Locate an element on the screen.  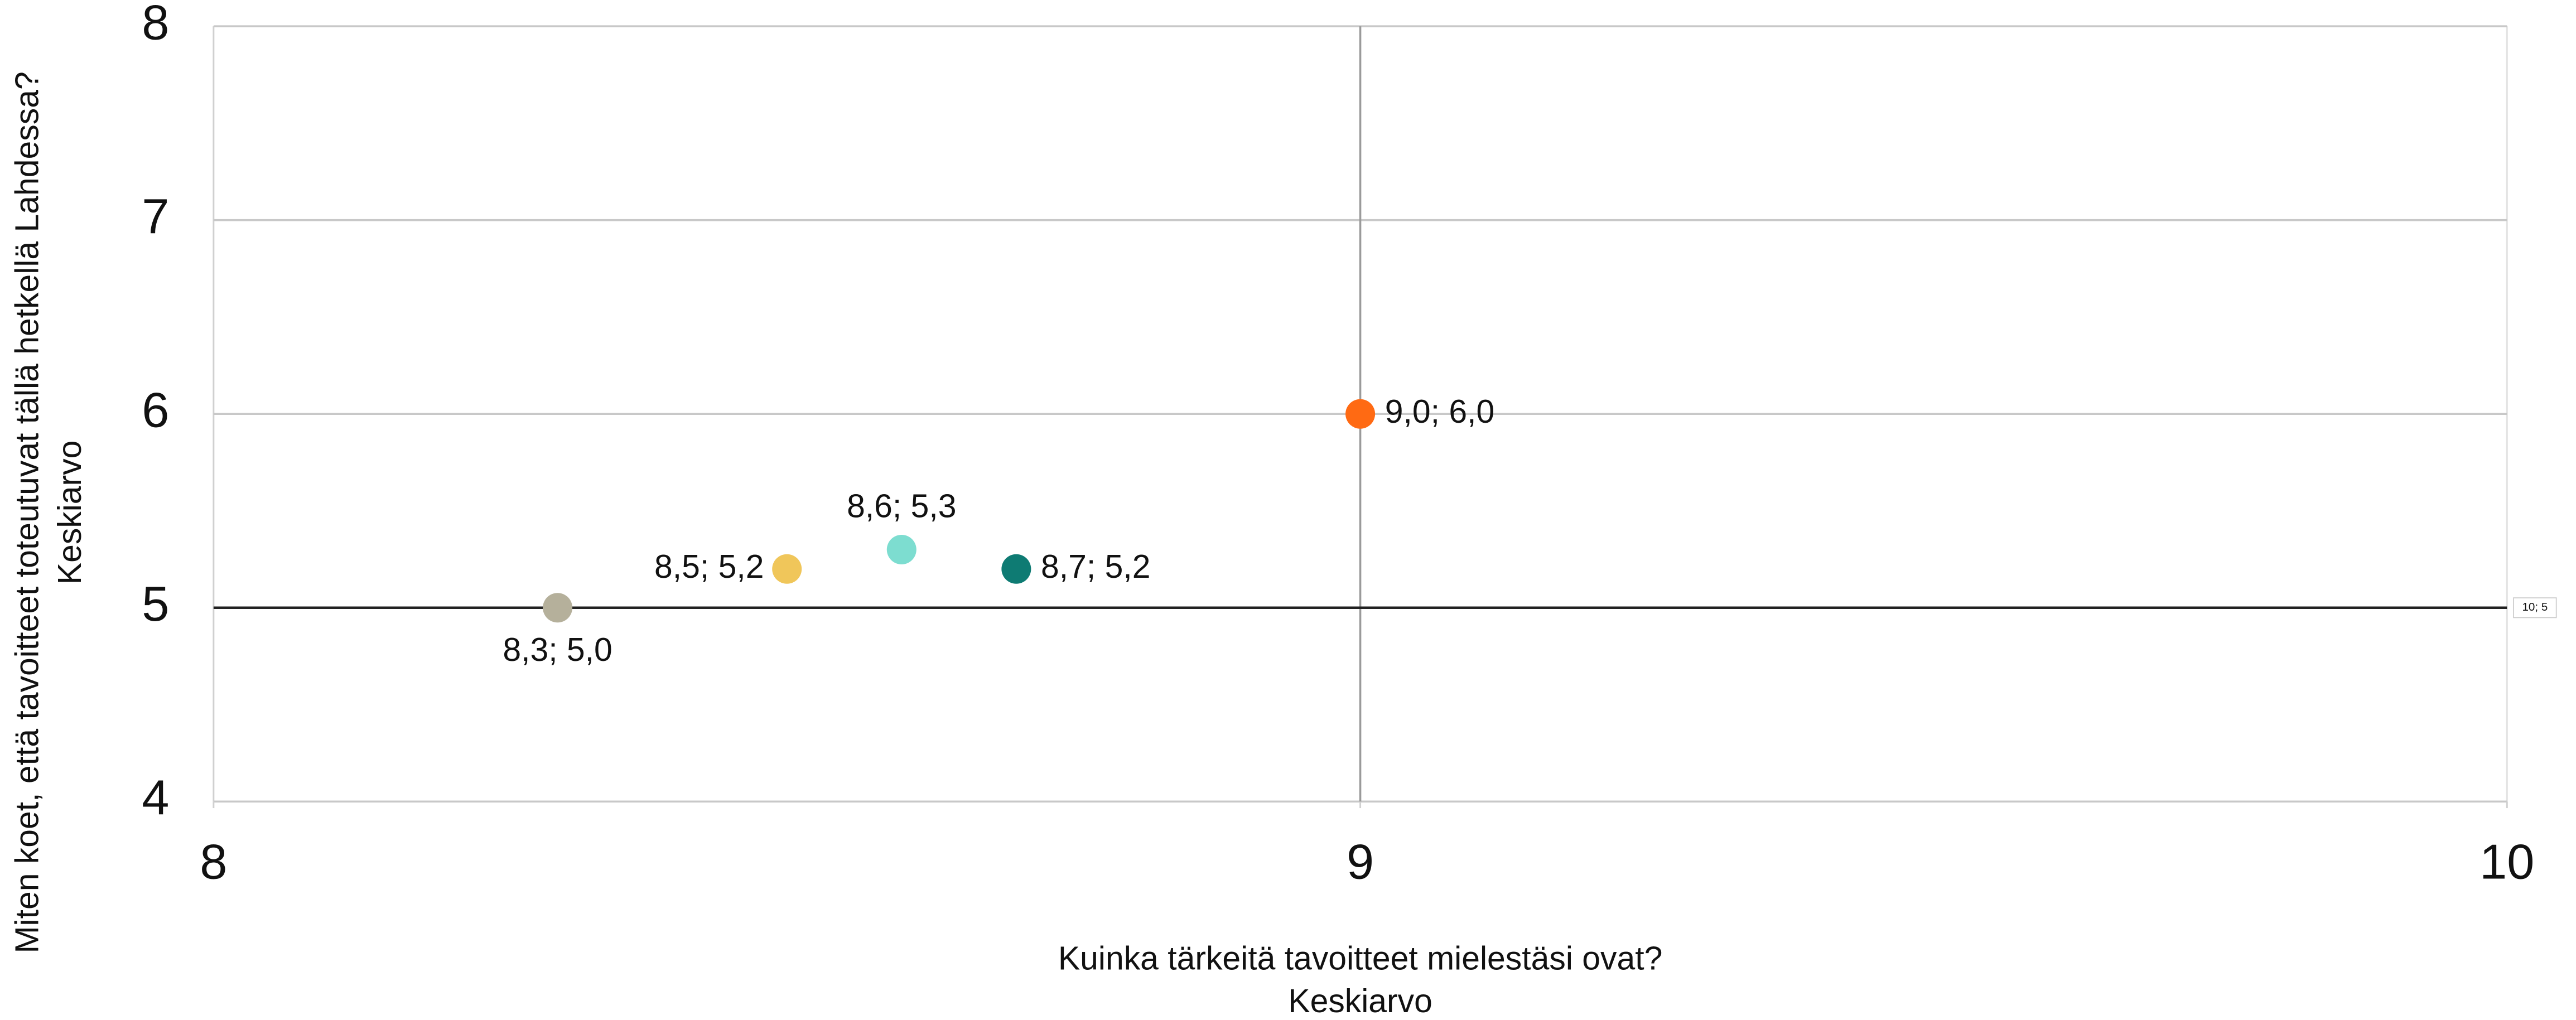
data-label: 8,7; 5,2 is located at coordinates (1095, 567).